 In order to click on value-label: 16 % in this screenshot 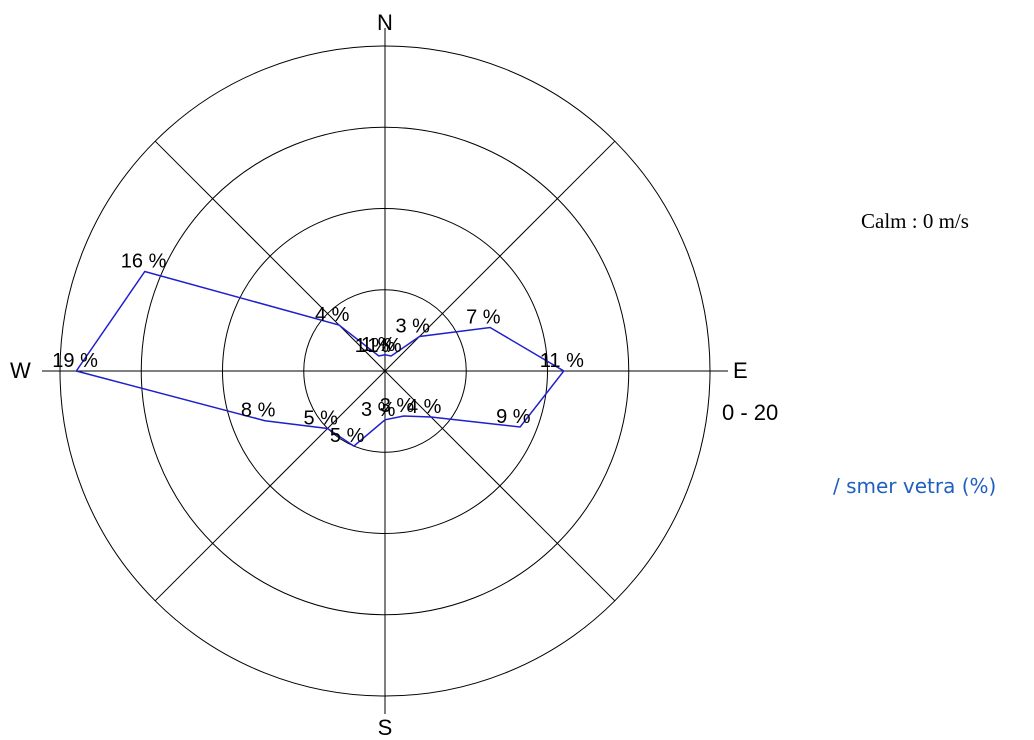, I will do `click(144, 262)`.